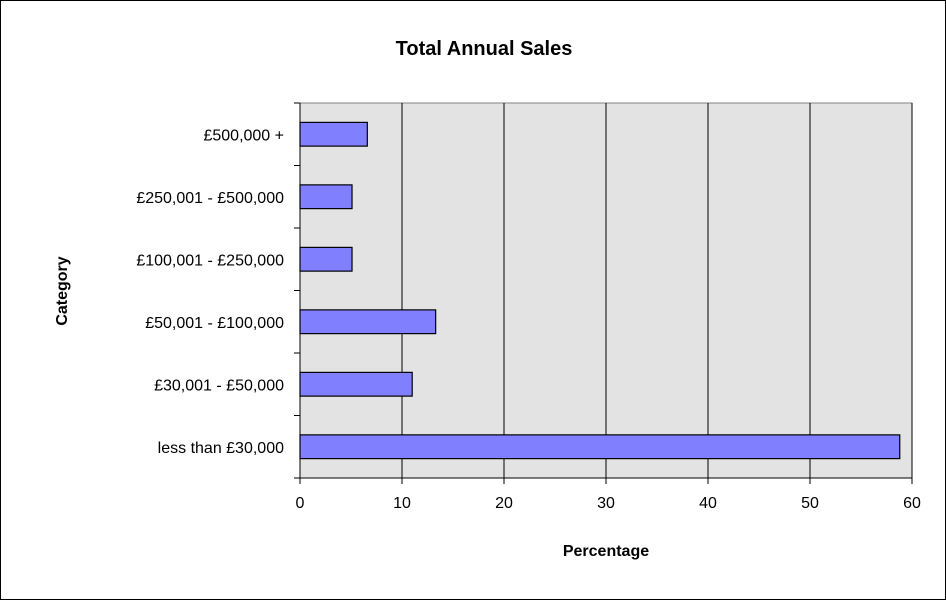 This screenshot has height=600, width=946. I want to click on x-tick-label: 60, so click(912, 503).